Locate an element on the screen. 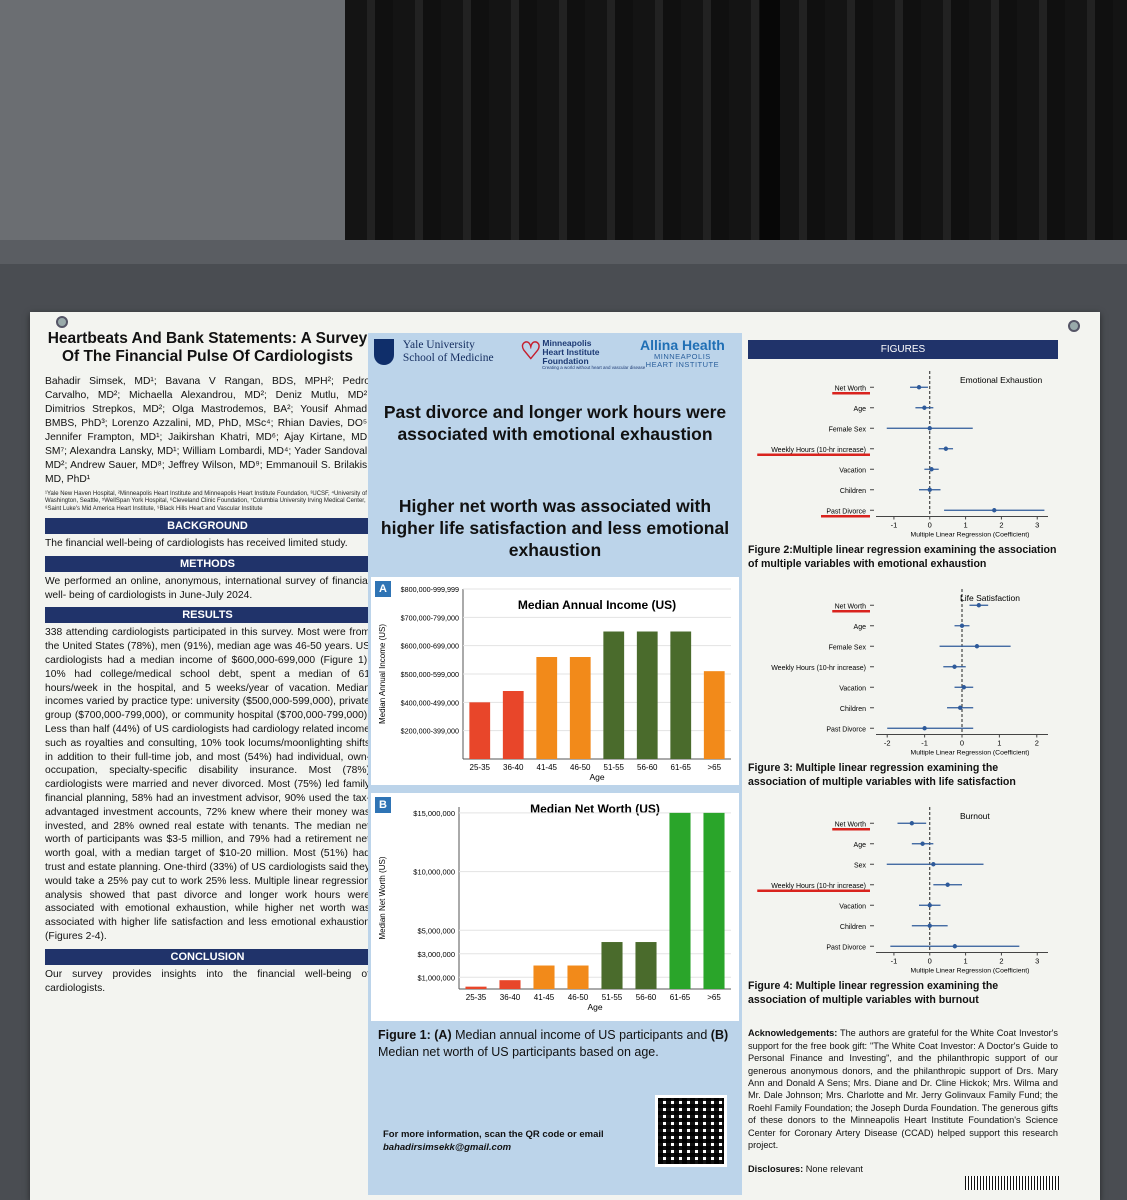  x-tick-label: 46-50 is located at coordinates (578, 997).